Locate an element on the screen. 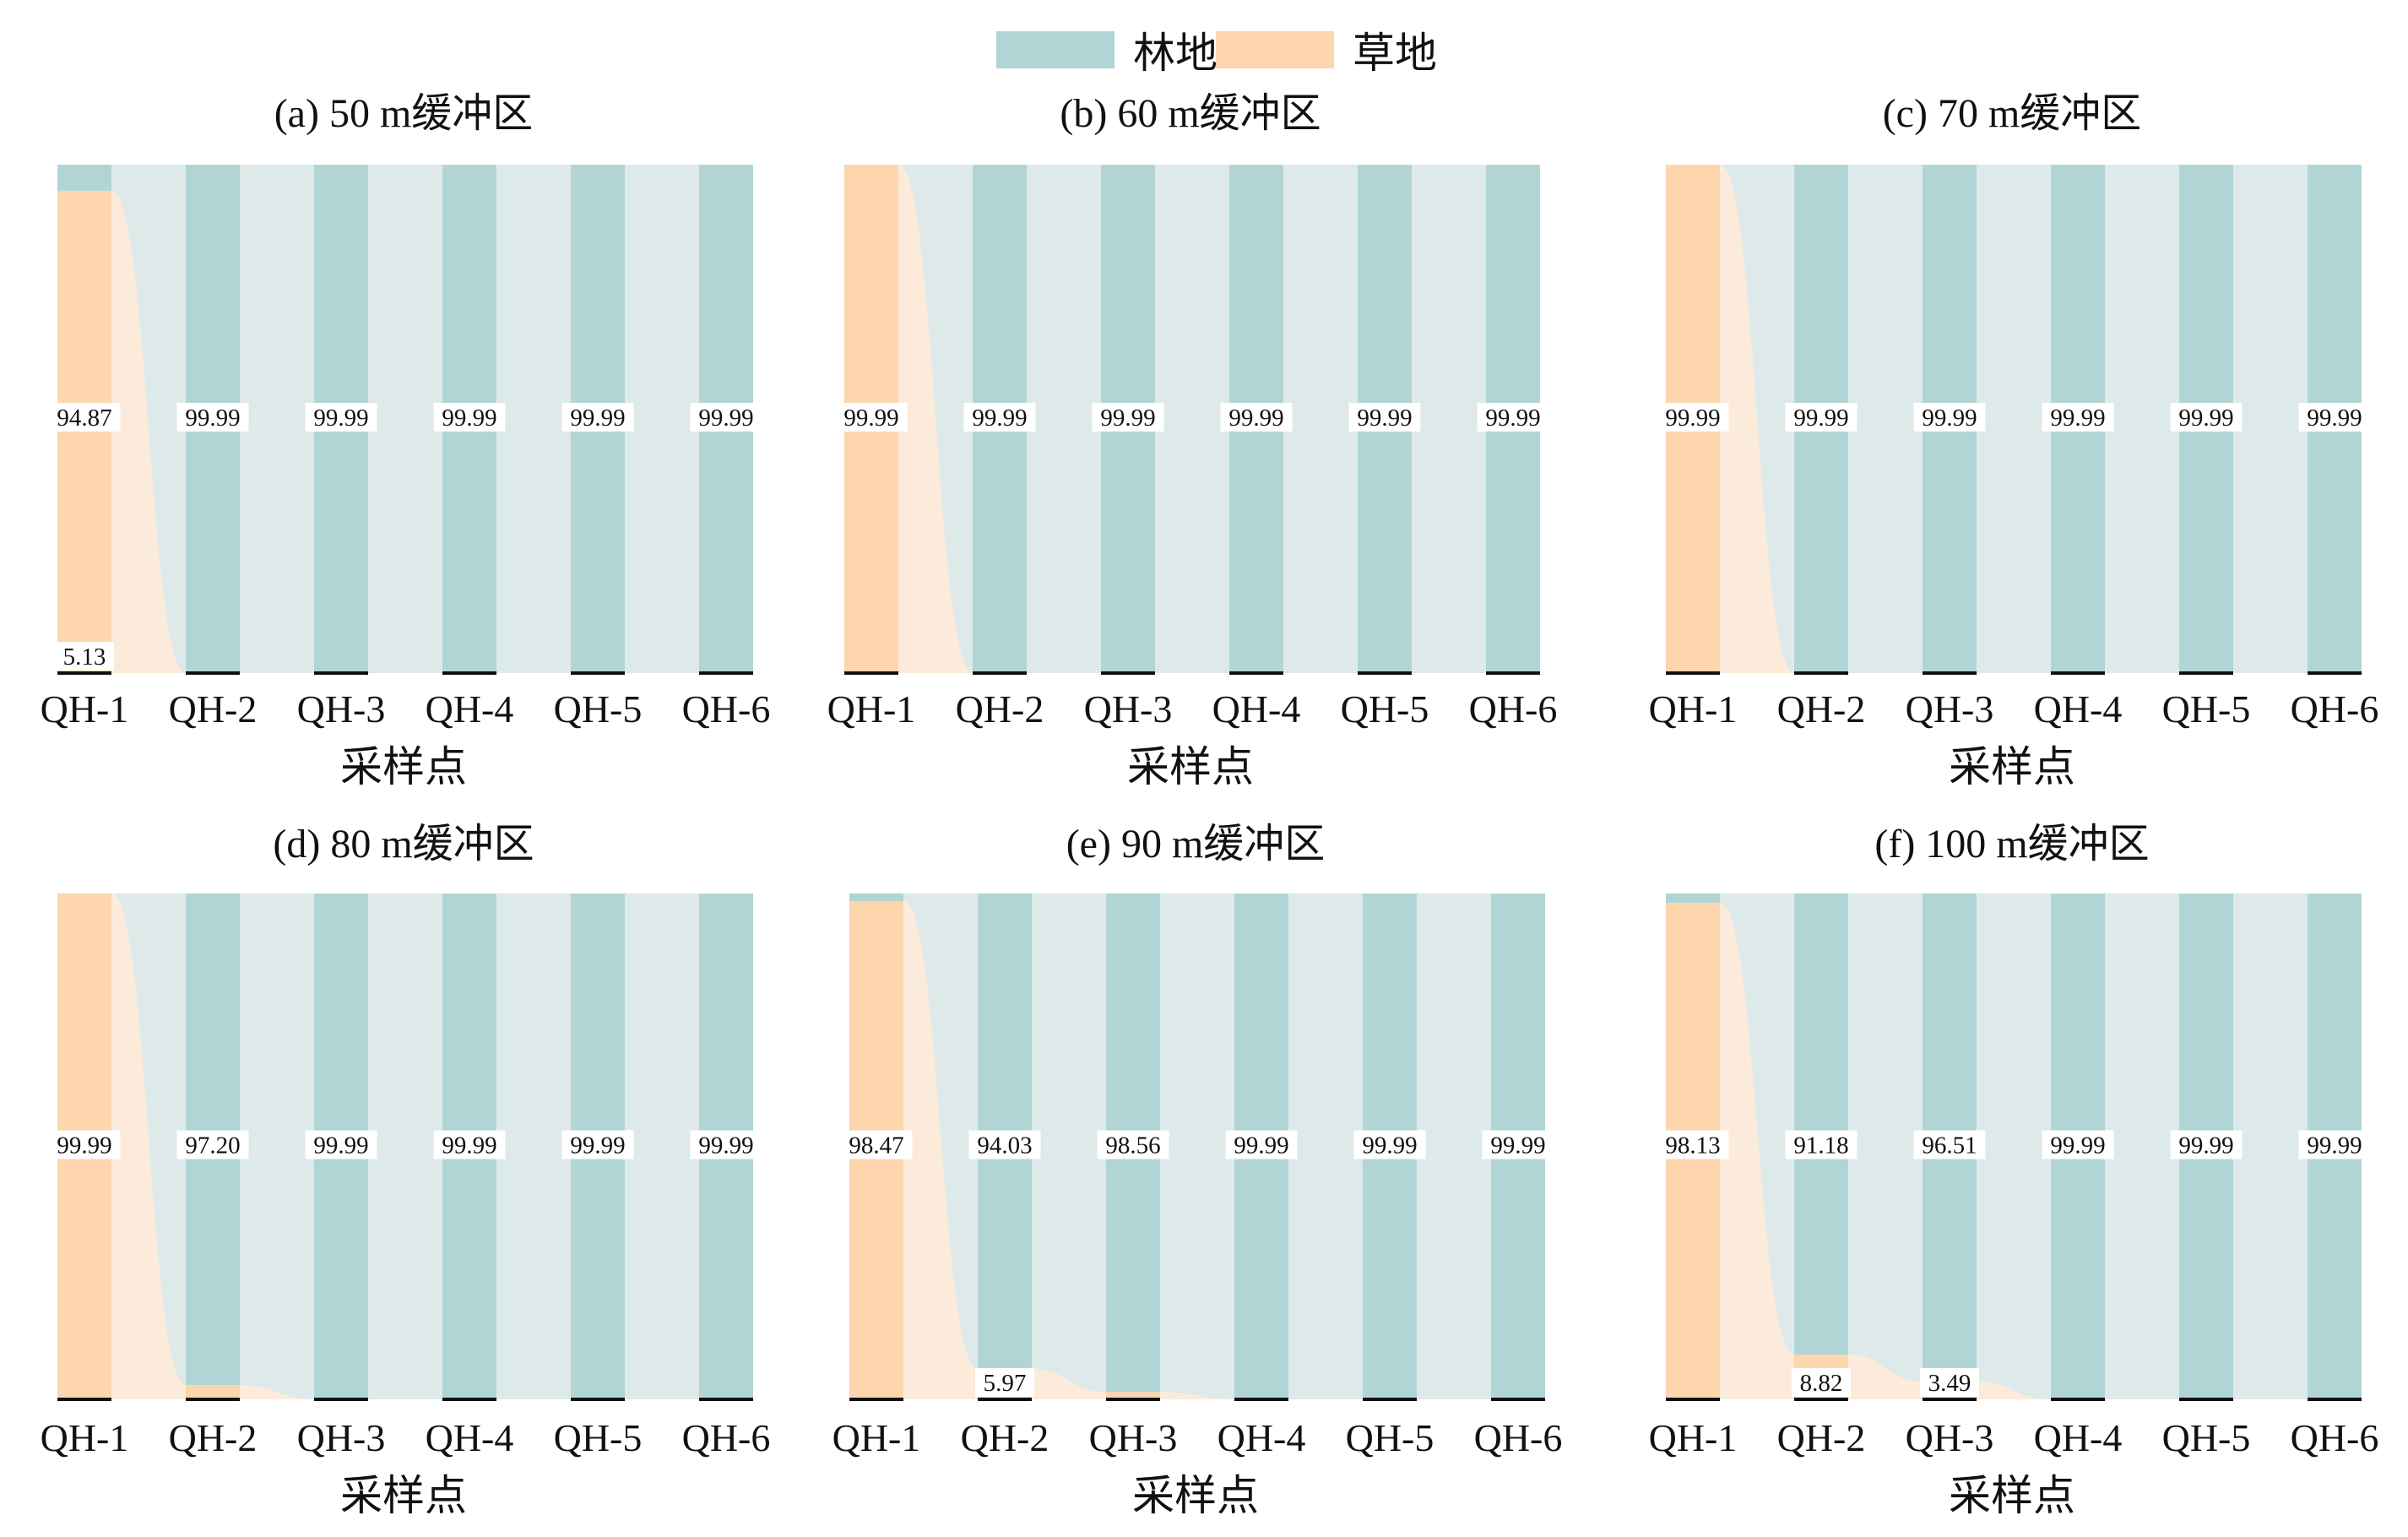  data-label-QH-1: 94.87 is located at coordinates (84, 418).